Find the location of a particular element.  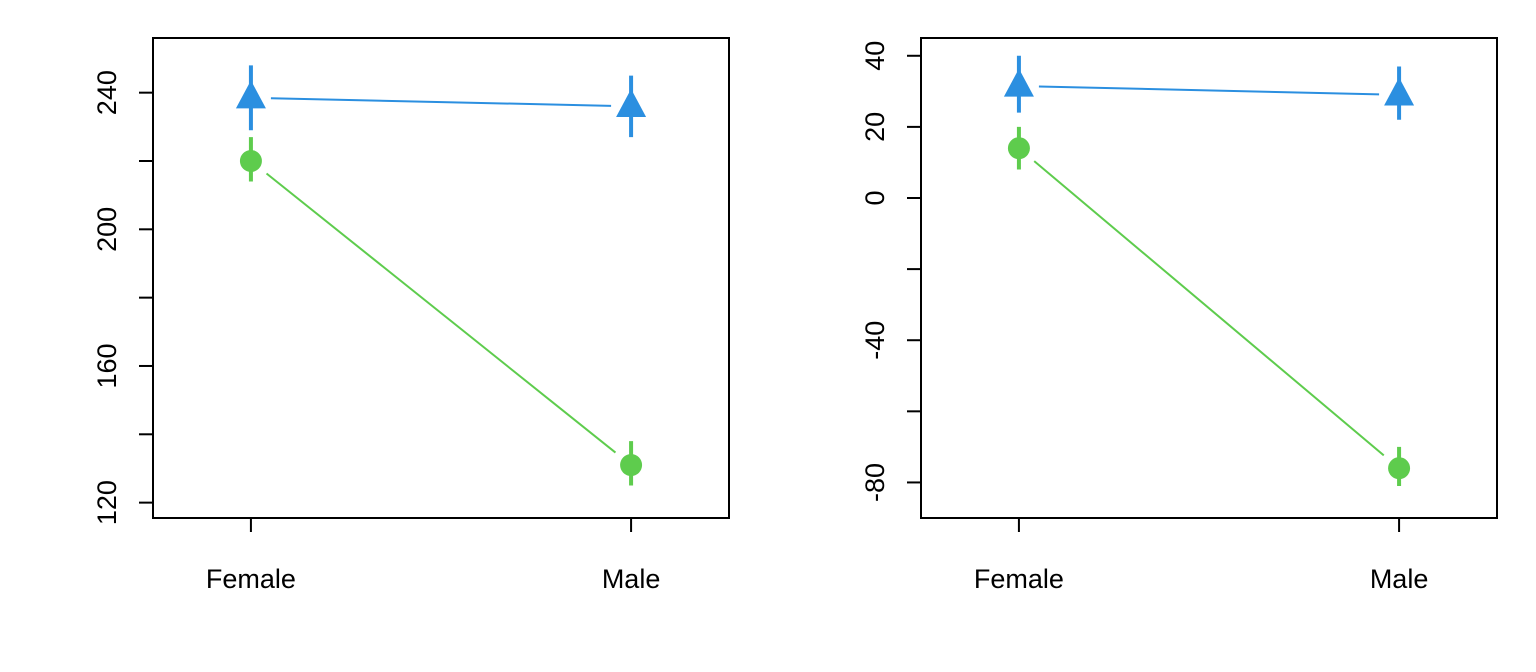

y-tick-label: 160 is located at coordinates (107, 365).